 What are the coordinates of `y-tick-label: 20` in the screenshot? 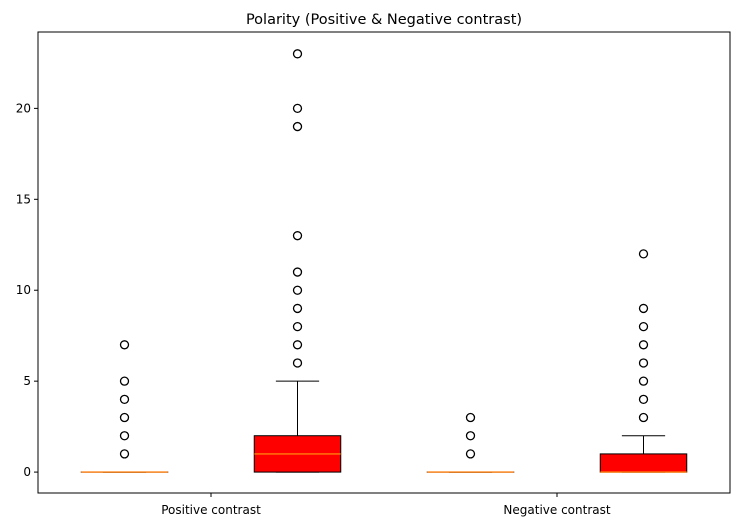 It's located at (23, 108).